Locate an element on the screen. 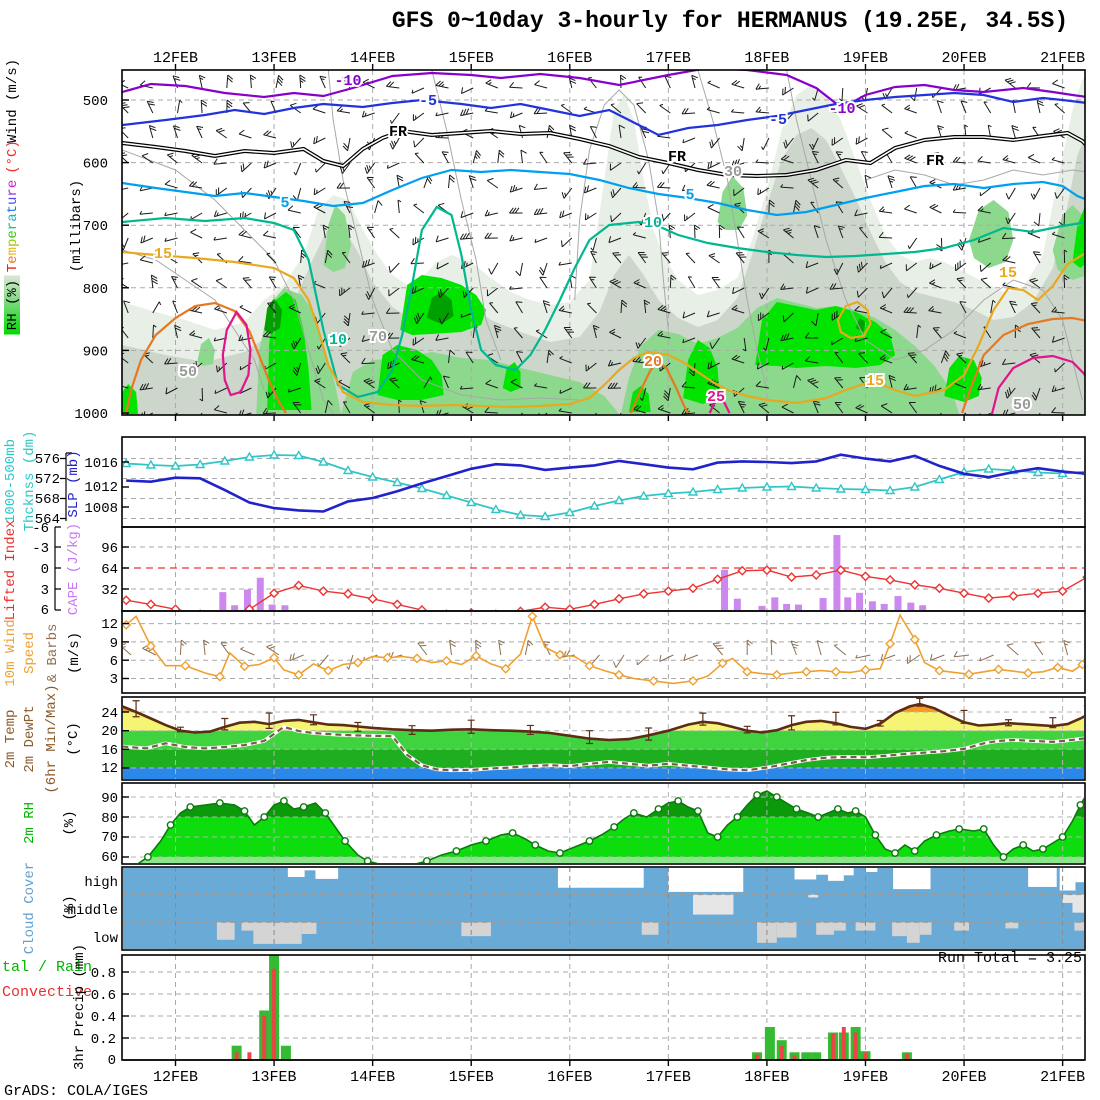 Image resolution: width=1100 pixels, height=1100 pixels. precip-bar-total is located at coordinates (806, 1056).